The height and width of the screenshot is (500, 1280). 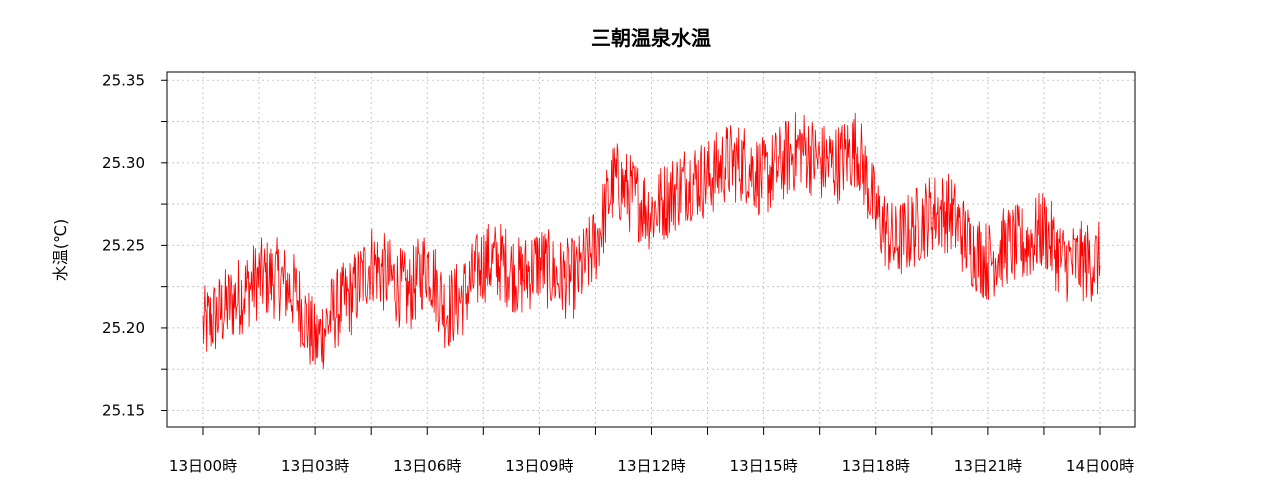 What do you see at coordinates (123, 328) in the screenshot?
I see `y-tick-label: 25.20` at bounding box center [123, 328].